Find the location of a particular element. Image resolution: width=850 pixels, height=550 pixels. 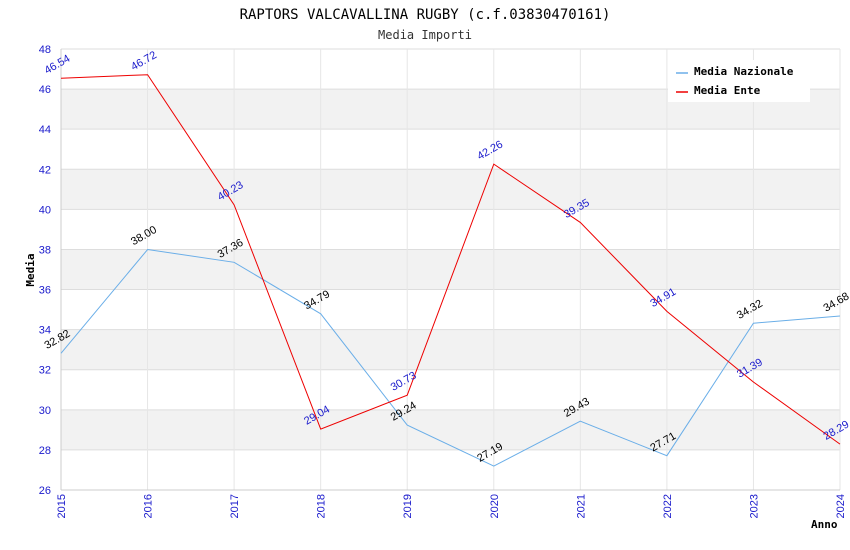

y-tick-label: 34 is located at coordinates (45, 331).